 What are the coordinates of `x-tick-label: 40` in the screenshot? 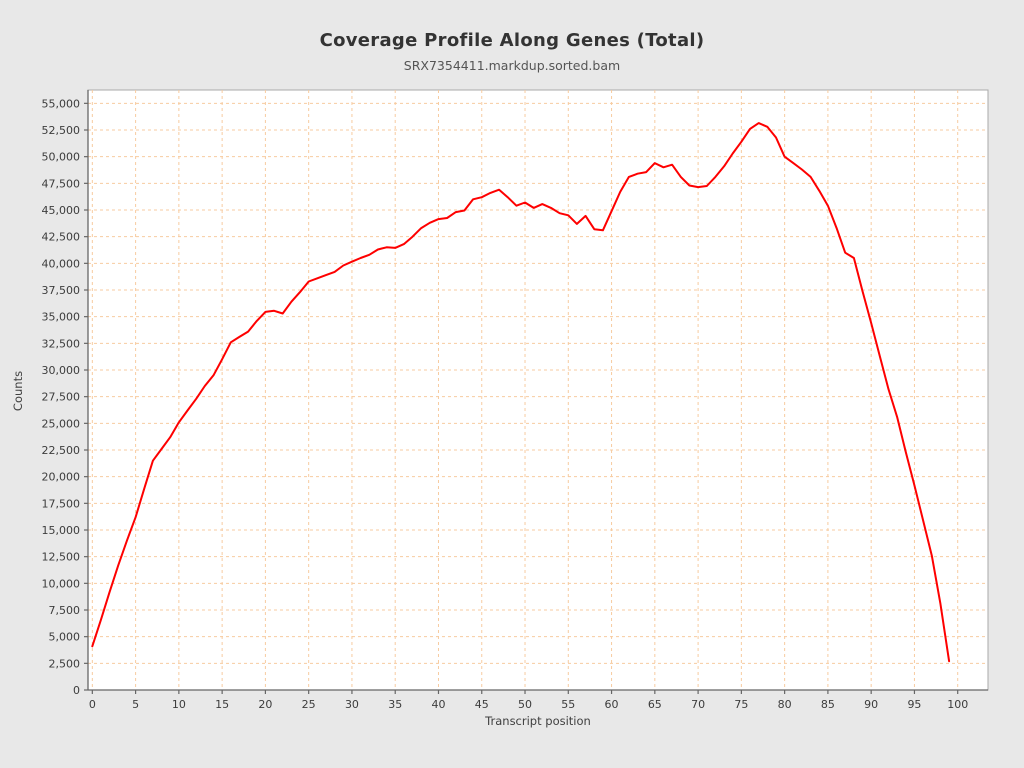 It's located at (438, 704).